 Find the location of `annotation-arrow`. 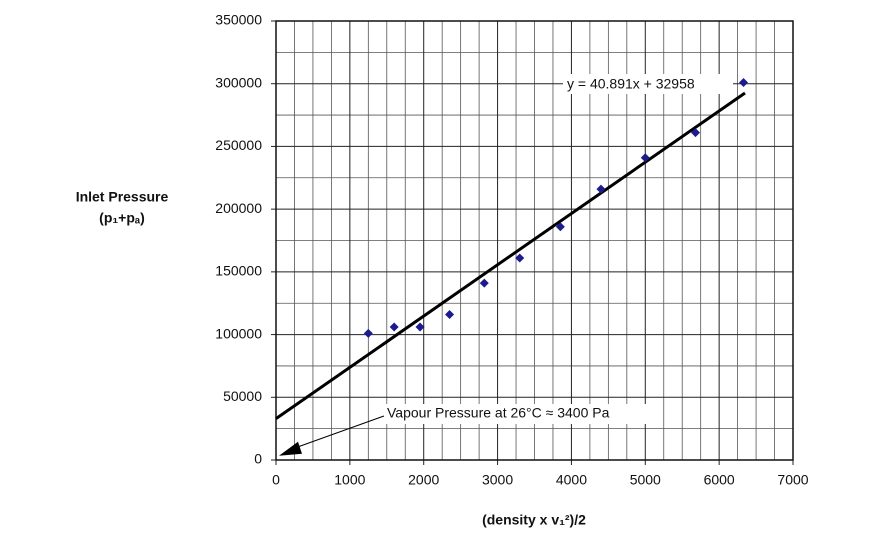

annotation-arrow is located at coordinates (337, 433).